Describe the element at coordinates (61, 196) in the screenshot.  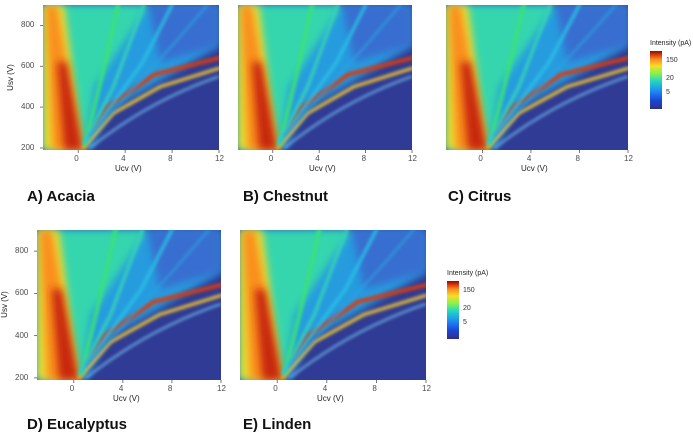
I see `panel-caption: A) Acacia` at that location.